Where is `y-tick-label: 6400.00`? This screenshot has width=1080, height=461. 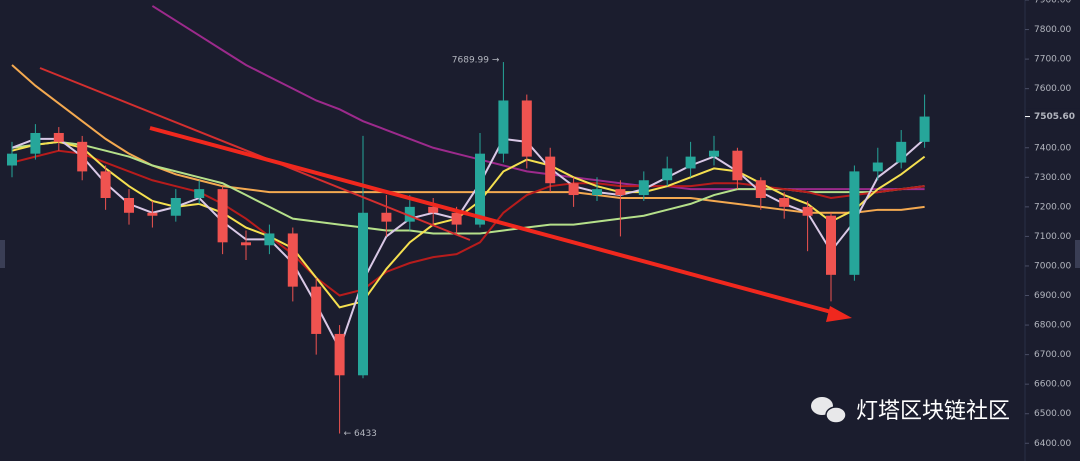
y-tick-label: 6400.00 is located at coordinates (1052, 444).